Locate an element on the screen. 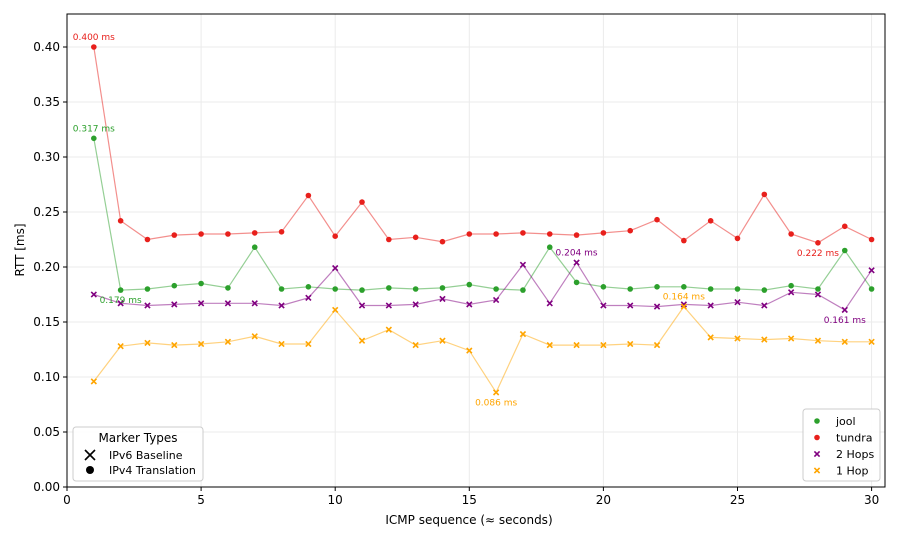  y-tick-label: 0.15 is located at coordinates (46, 322).